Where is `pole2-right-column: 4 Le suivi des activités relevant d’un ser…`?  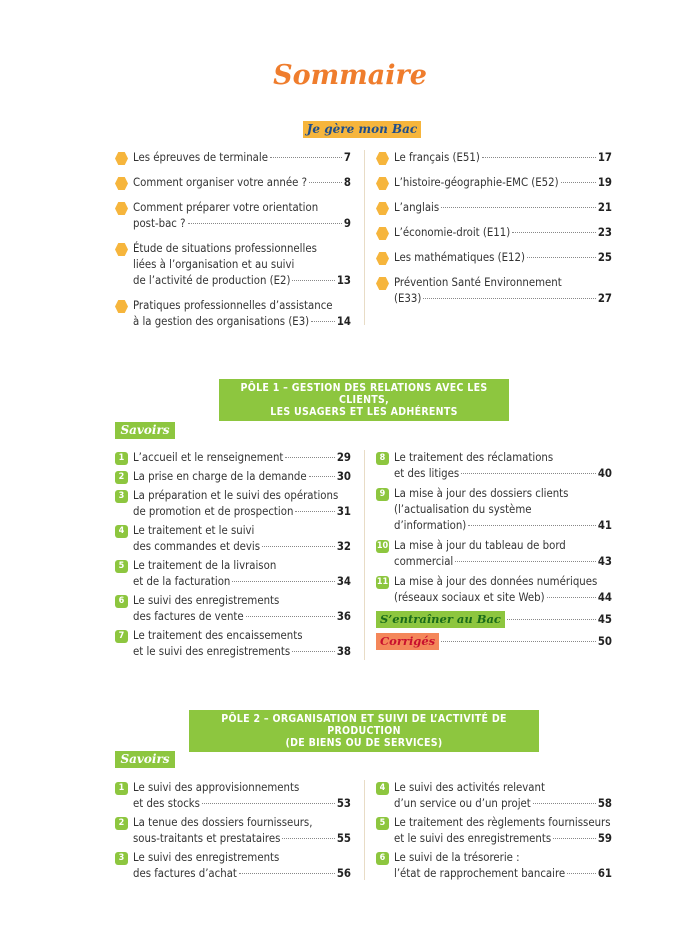
pole2-right-column: 4 Le suivi des activités relevant d’un ser… is located at coordinates (494, 832).